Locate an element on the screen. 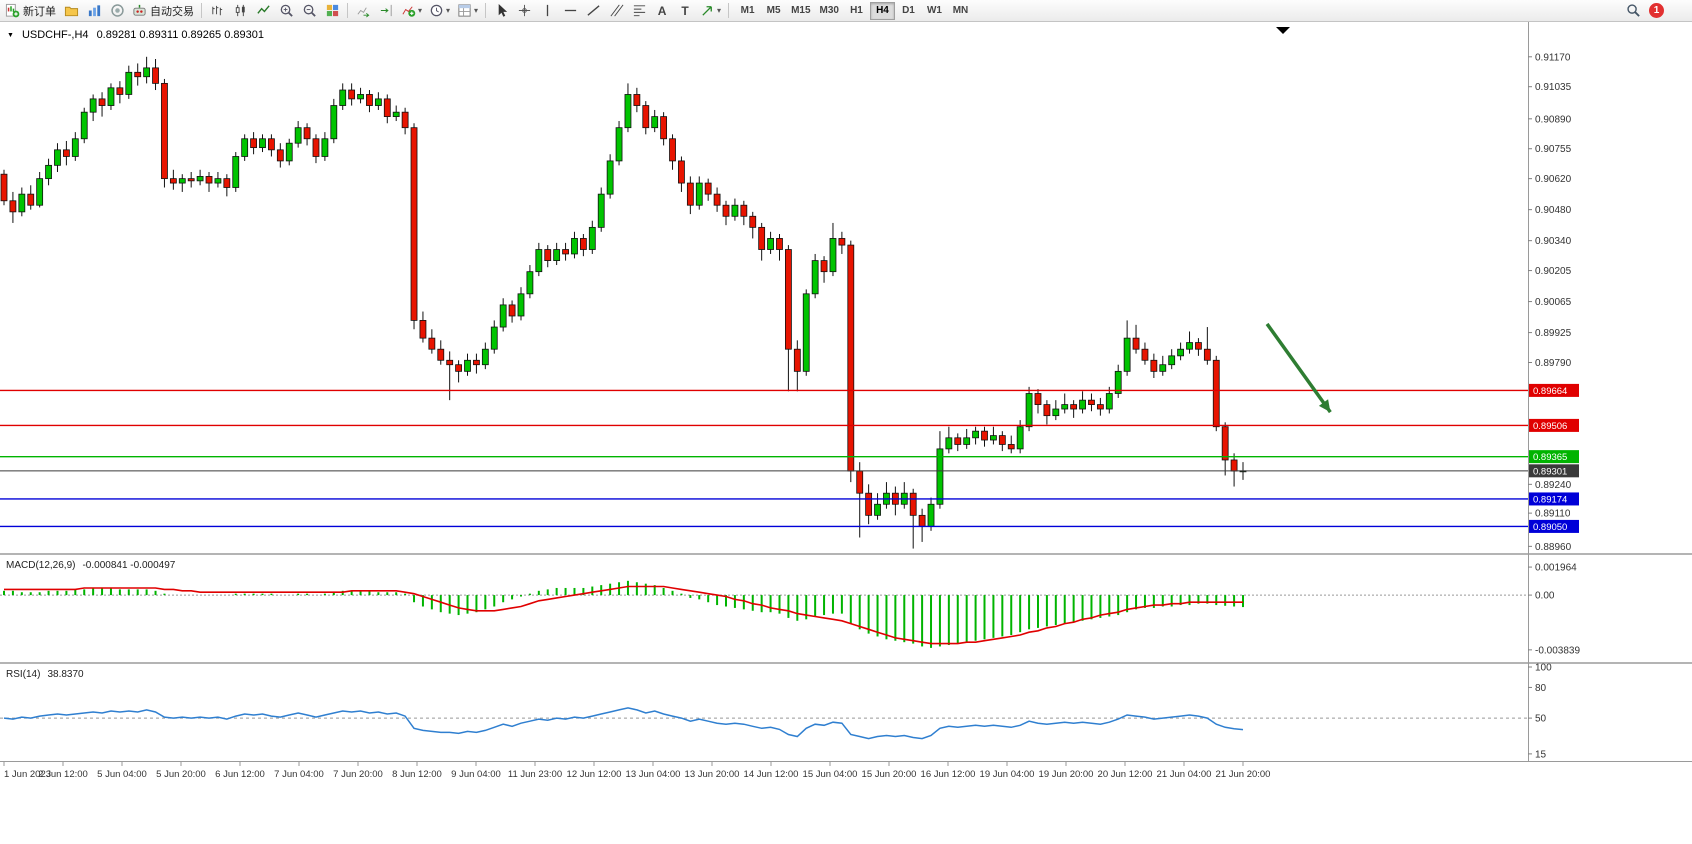 The width and height of the screenshot is (1692, 844). svg-text: 0.89174 is located at coordinates (1550, 499).